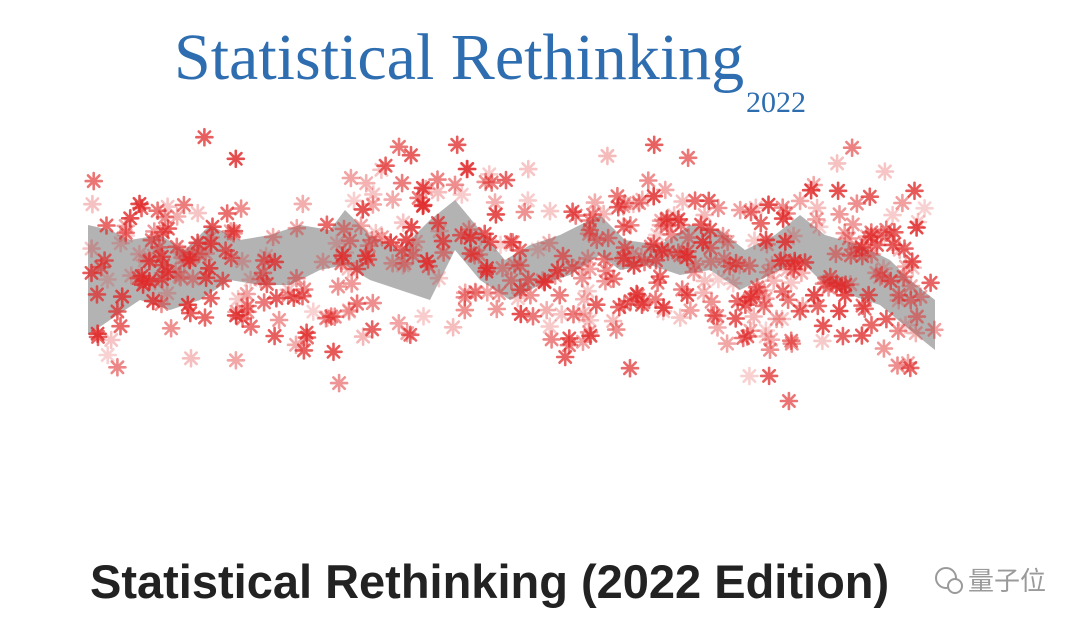  What do you see at coordinates (949, 580) in the screenshot?
I see `watermark-icon` at bounding box center [949, 580].